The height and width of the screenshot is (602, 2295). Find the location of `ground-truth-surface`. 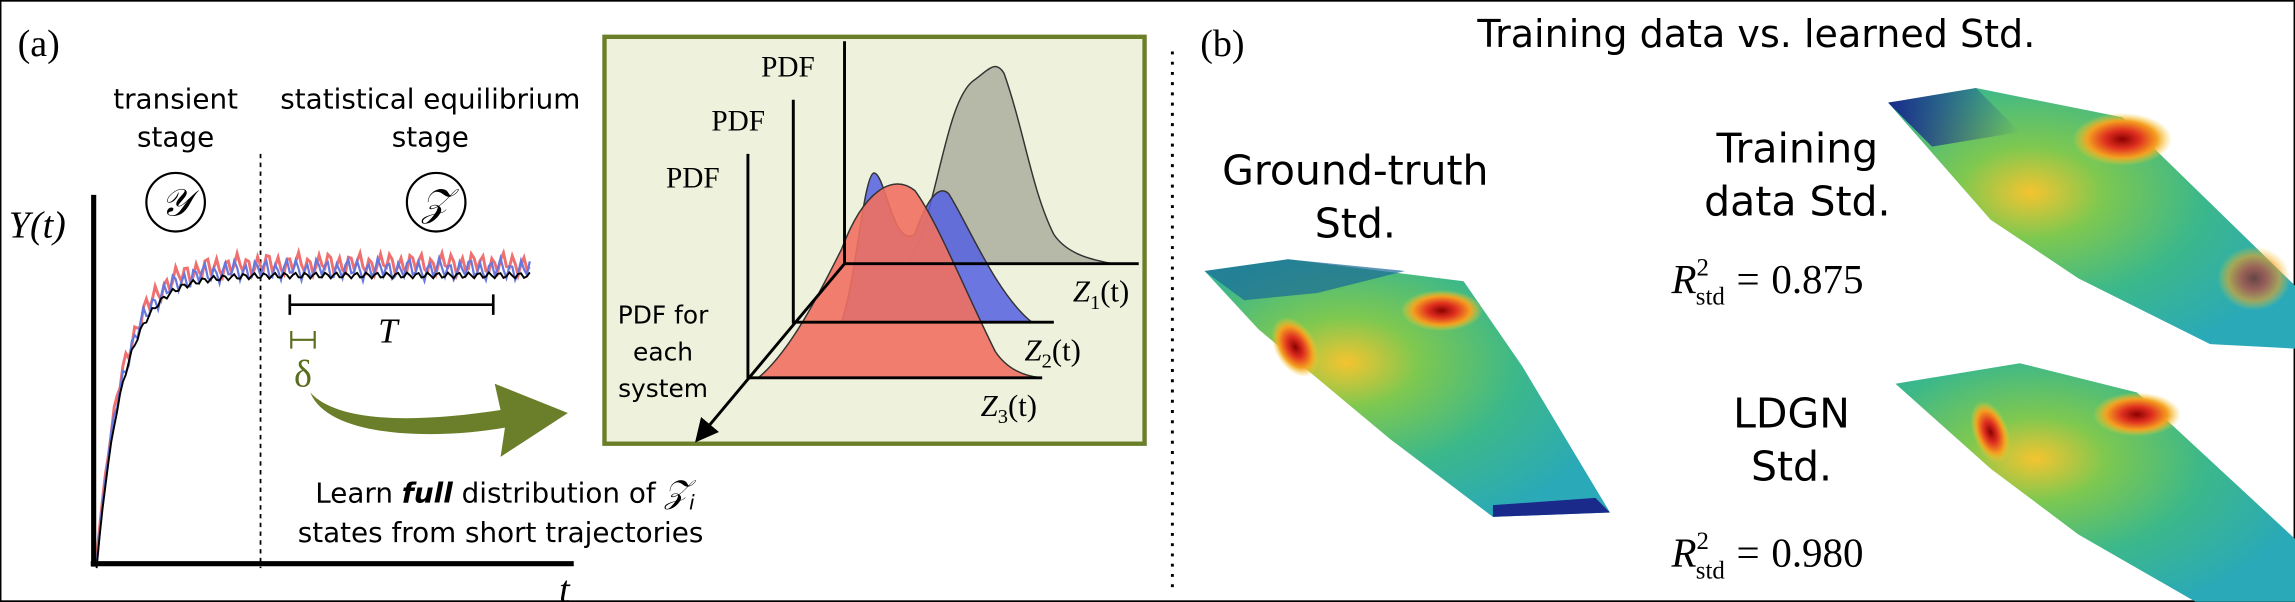

ground-truth-surface is located at coordinates (1407, 388).